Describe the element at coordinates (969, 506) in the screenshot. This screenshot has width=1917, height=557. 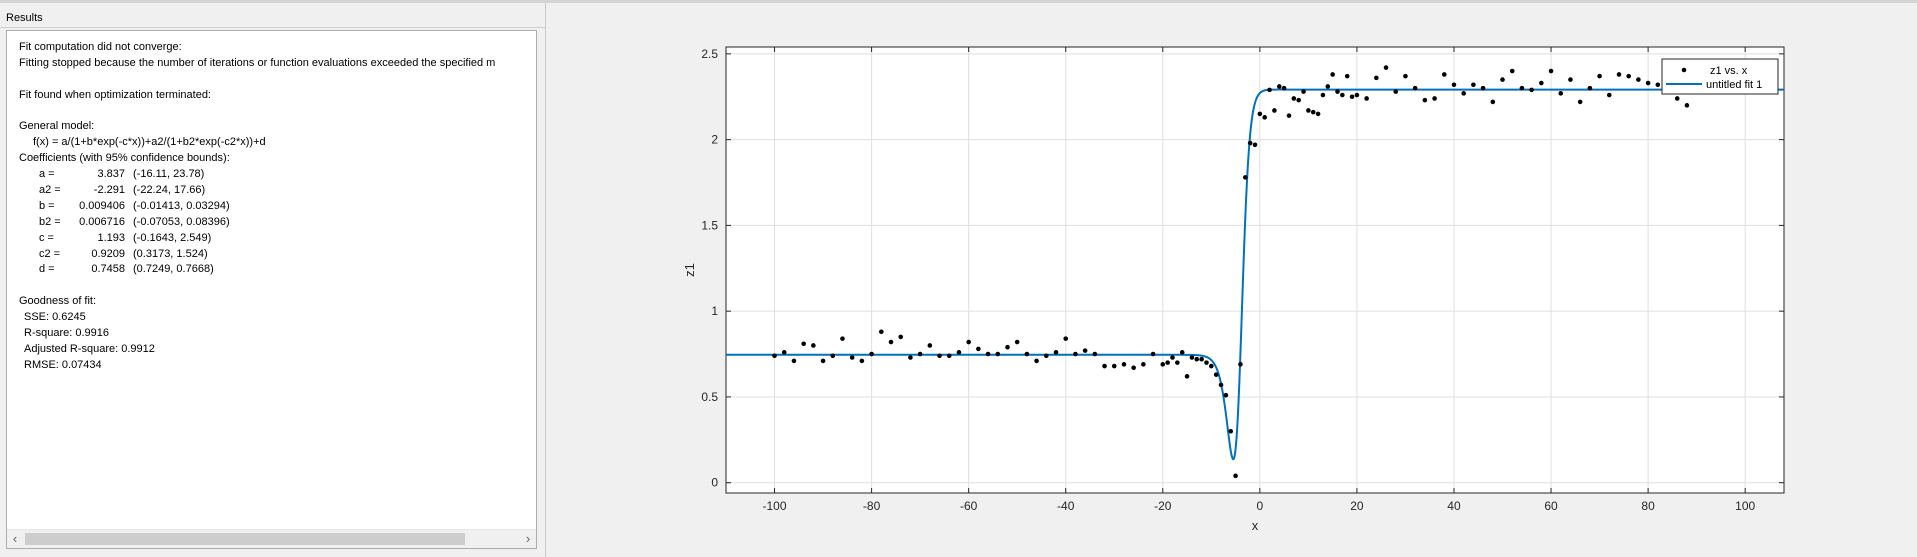
I see `x-tick-label: -60` at that location.